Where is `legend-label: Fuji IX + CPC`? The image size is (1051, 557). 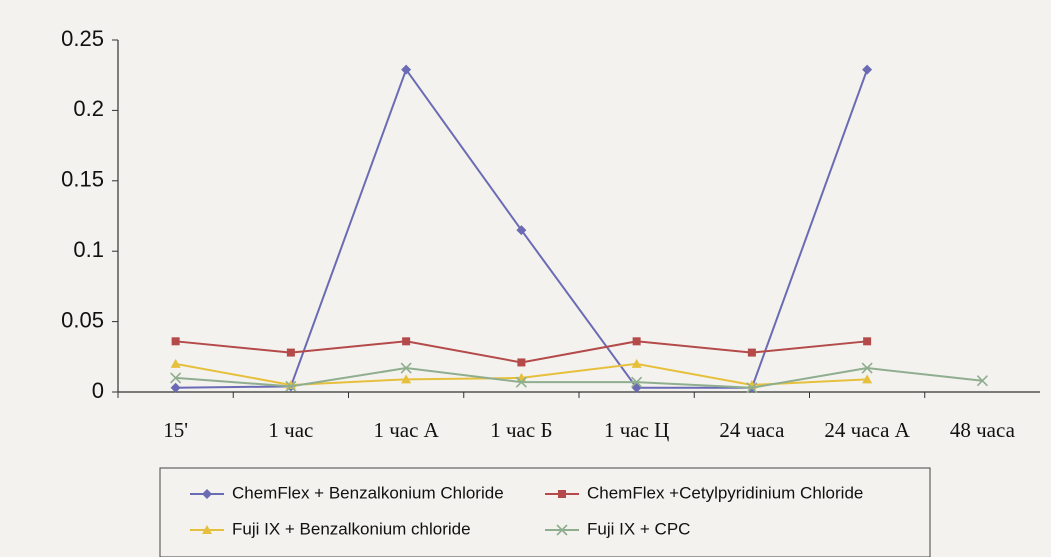 legend-label: Fuji IX + CPC is located at coordinates (638, 528).